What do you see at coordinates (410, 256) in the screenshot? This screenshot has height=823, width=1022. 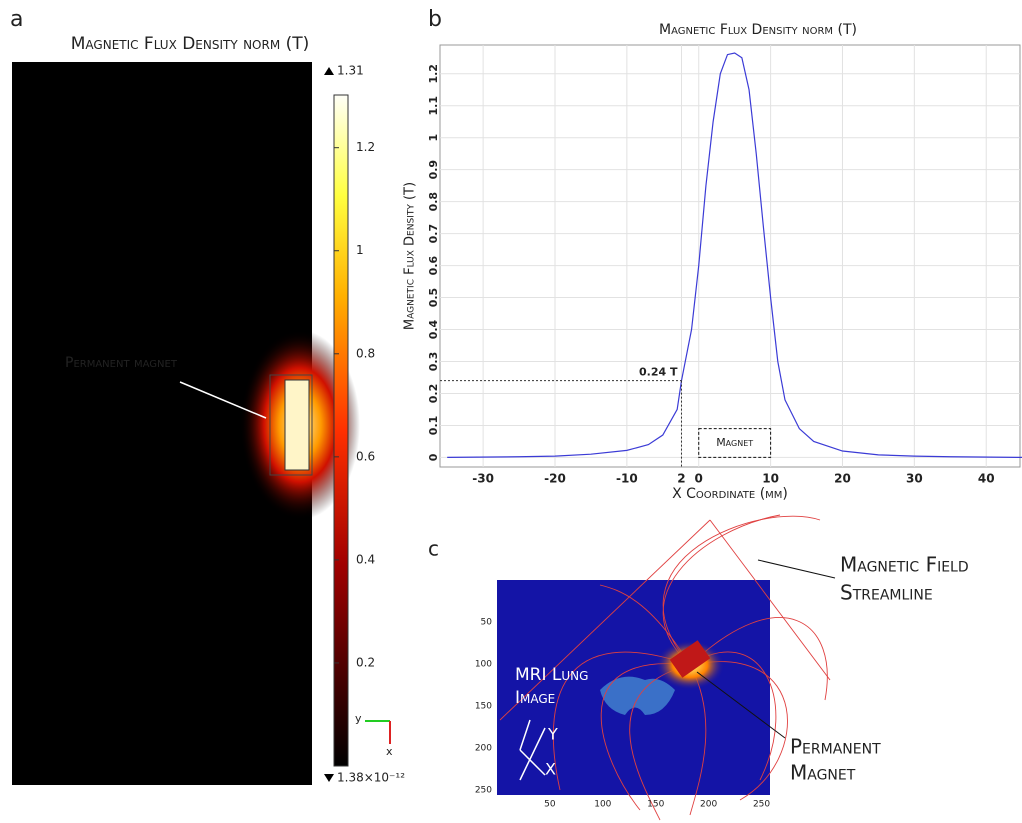 I see `y-axis-label: Magnetic Flux Density (T)` at bounding box center [410, 256].